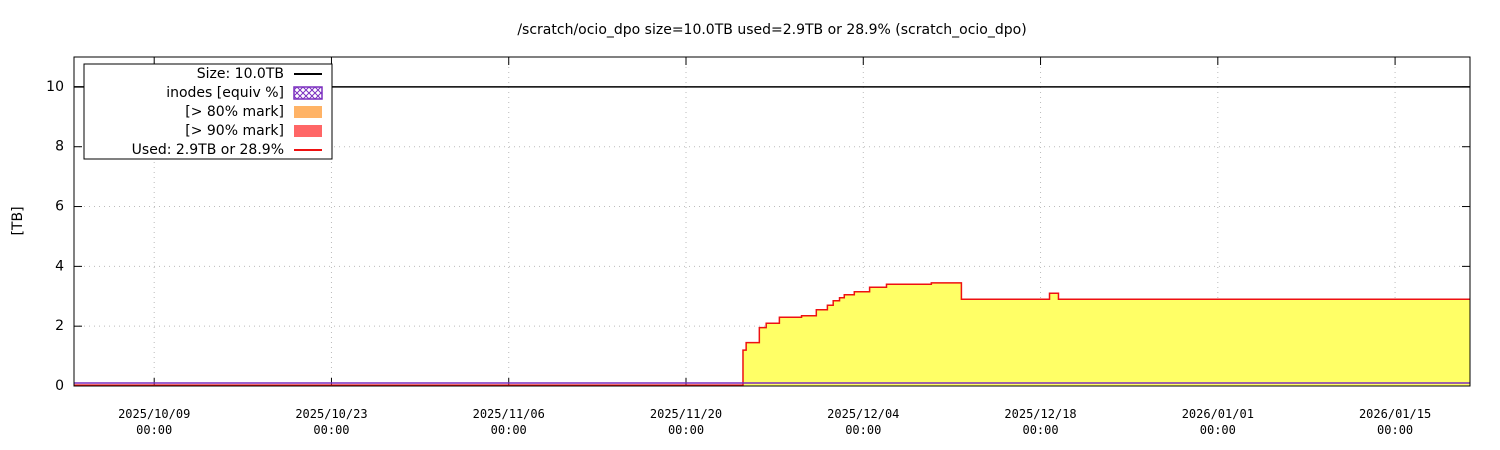  I want to click on x-tick-label-line: 2026/01/01, so click(1218, 414).